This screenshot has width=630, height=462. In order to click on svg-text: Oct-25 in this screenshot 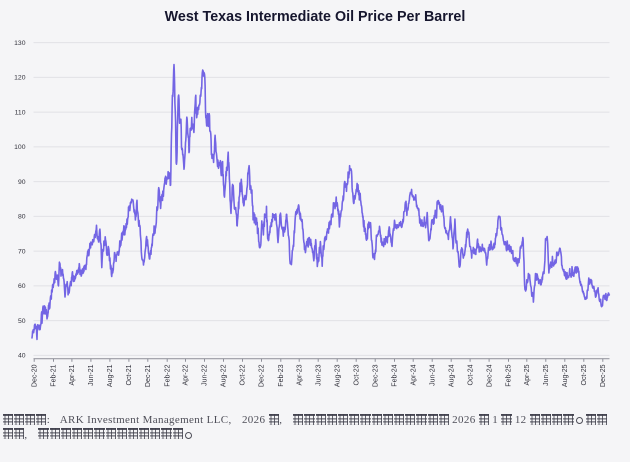, I will do `click(584, 374)`.